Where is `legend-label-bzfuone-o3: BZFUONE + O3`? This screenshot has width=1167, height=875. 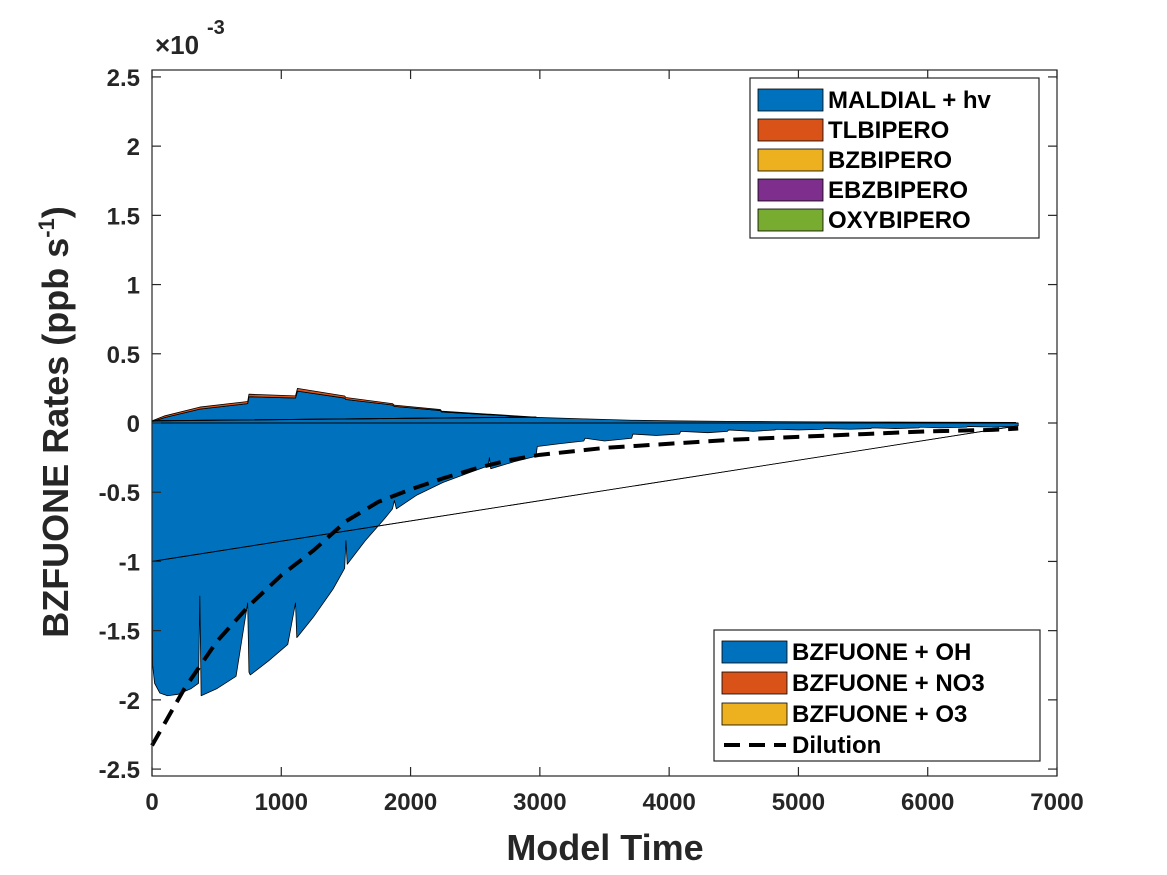
legend-label-bzfuone-o3: BZFUONE + O3 is located at coordinates (879, 714).